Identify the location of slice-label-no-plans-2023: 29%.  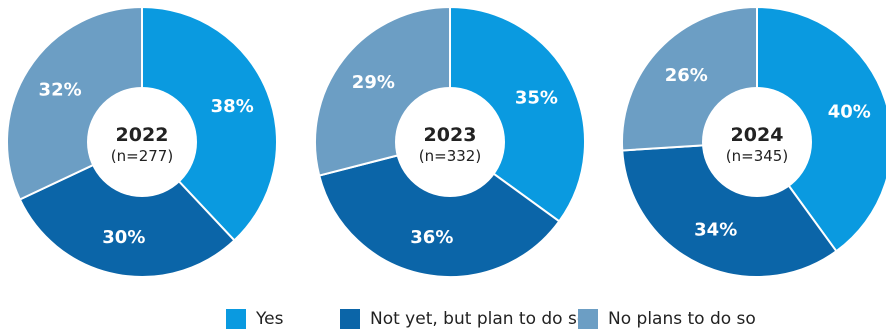
(373, 82).